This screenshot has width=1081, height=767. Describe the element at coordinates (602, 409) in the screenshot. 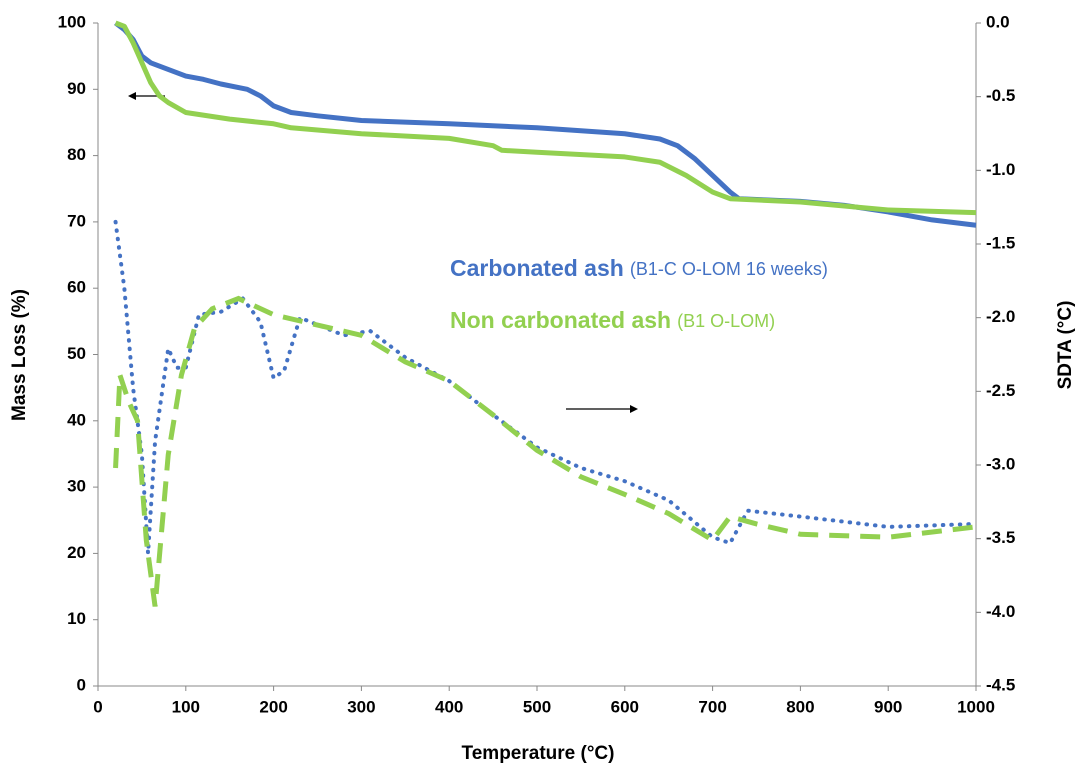

I see `arrow-right` at that location.